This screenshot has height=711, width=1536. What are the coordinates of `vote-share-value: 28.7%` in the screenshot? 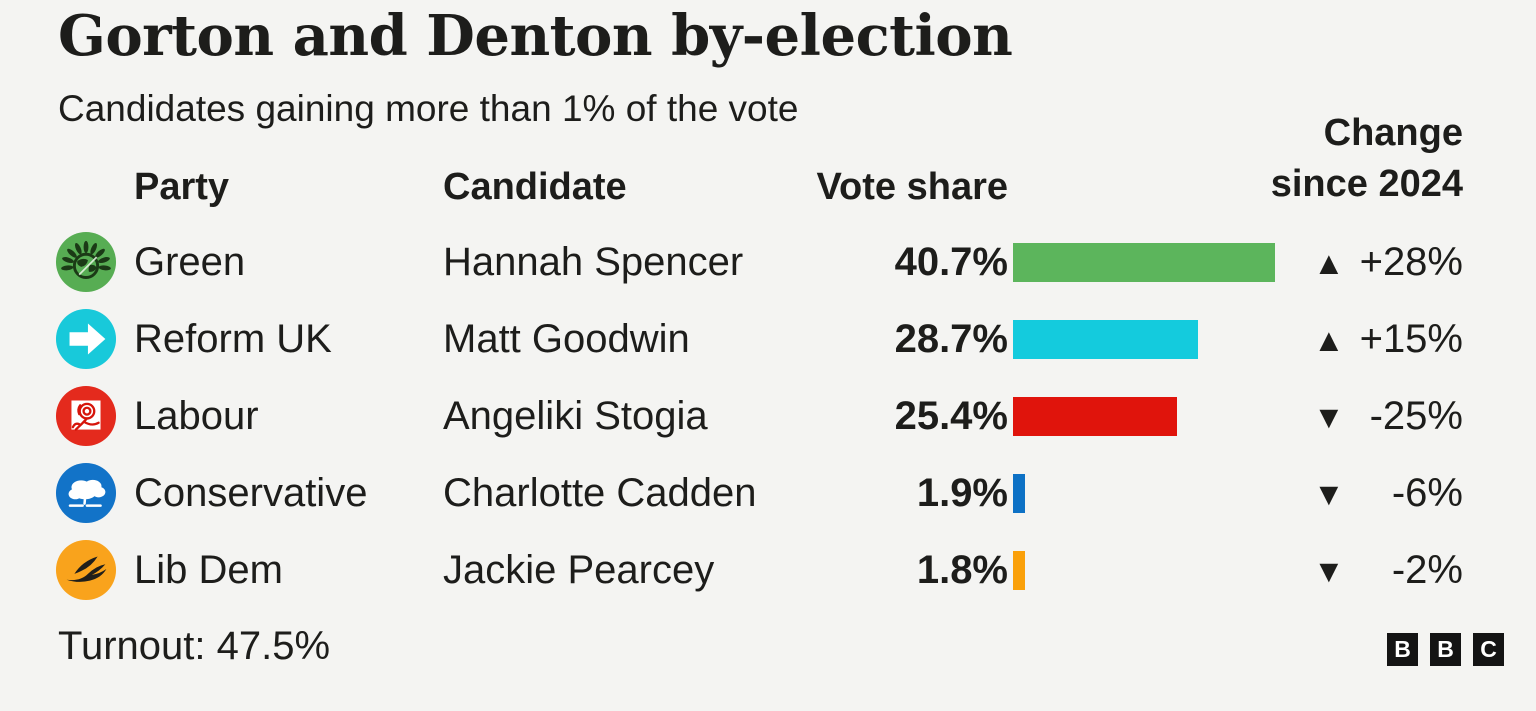 It's located at (951, 339).